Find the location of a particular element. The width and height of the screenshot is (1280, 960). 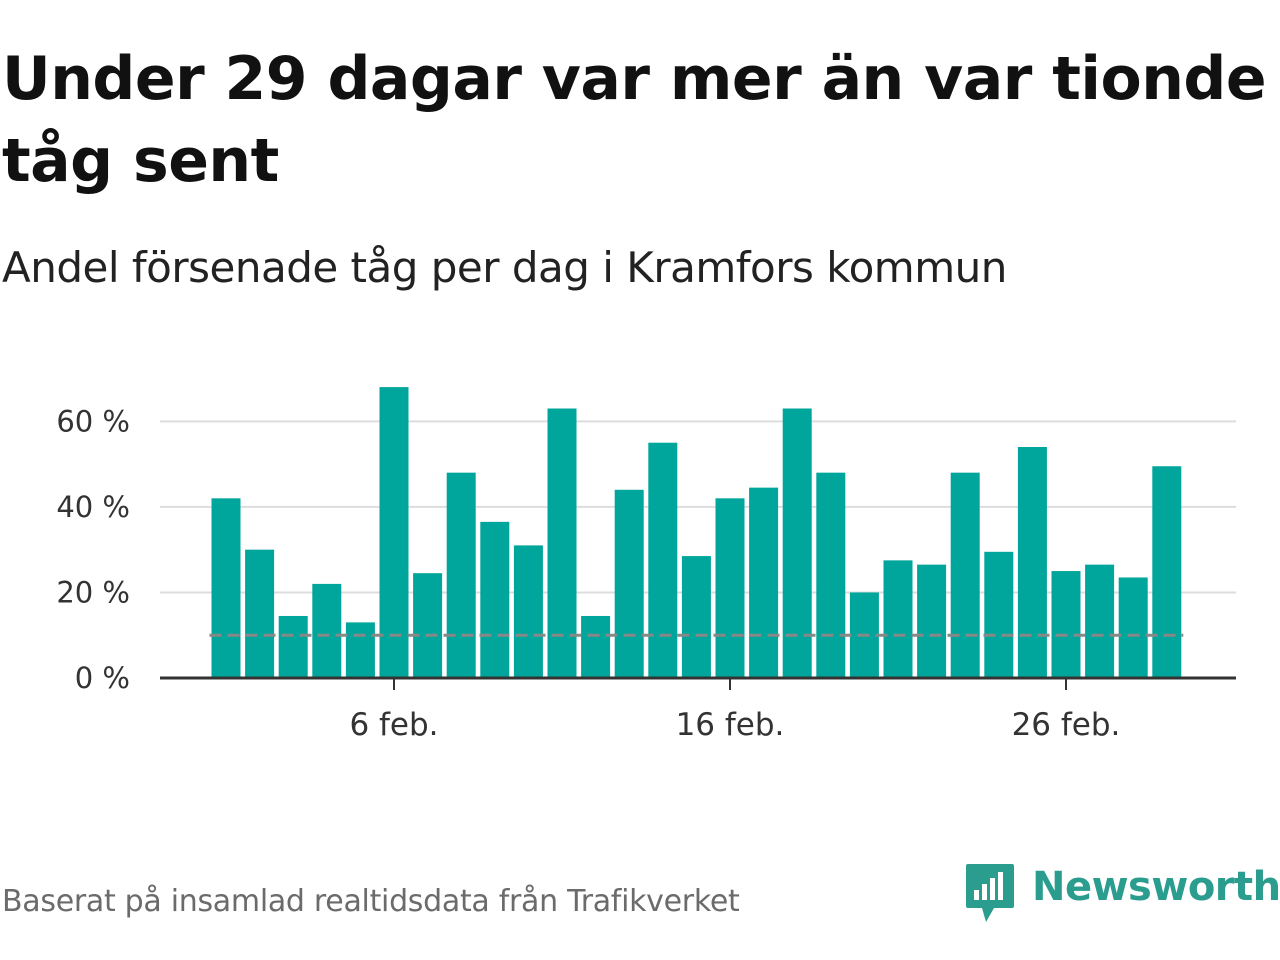

newsworthy-logo-icon is located at coordinates (990, 893).